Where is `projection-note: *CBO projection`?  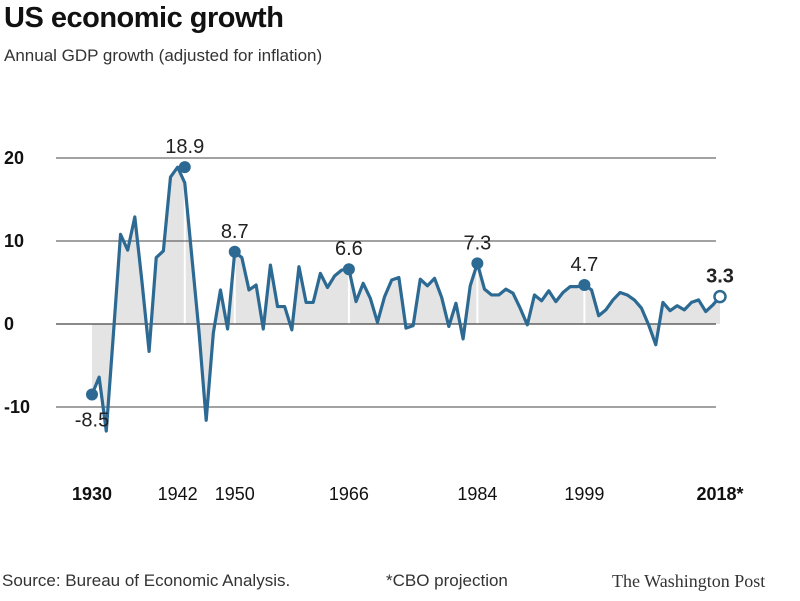
projection-note: *CBO projection is located at coordinates (447, 580).